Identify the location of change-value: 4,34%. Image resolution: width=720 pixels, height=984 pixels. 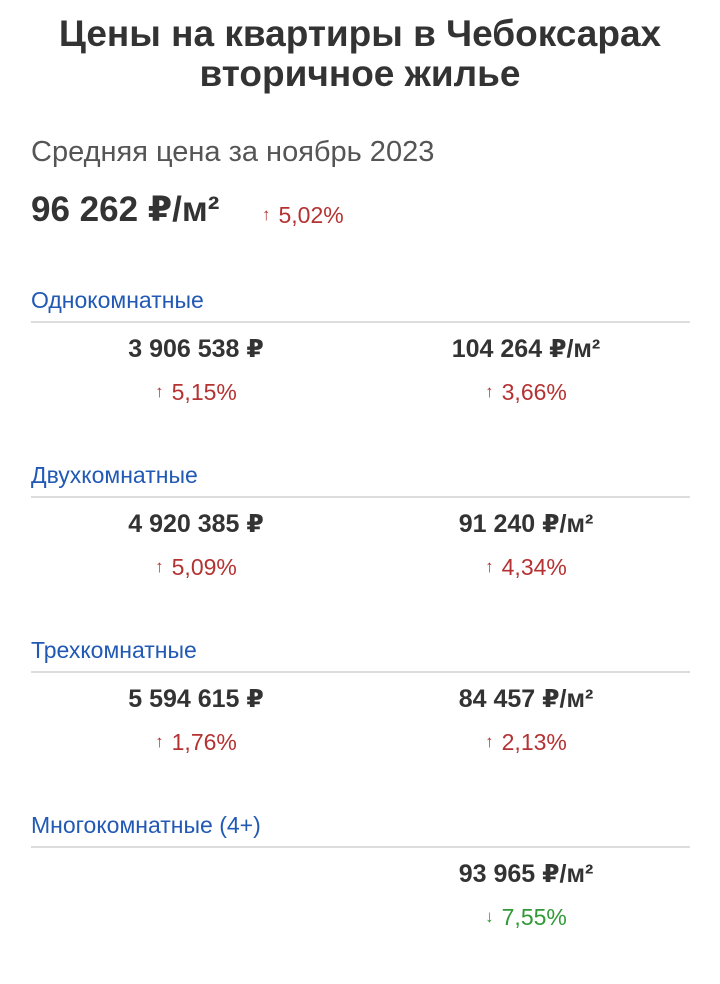
(534, 567).